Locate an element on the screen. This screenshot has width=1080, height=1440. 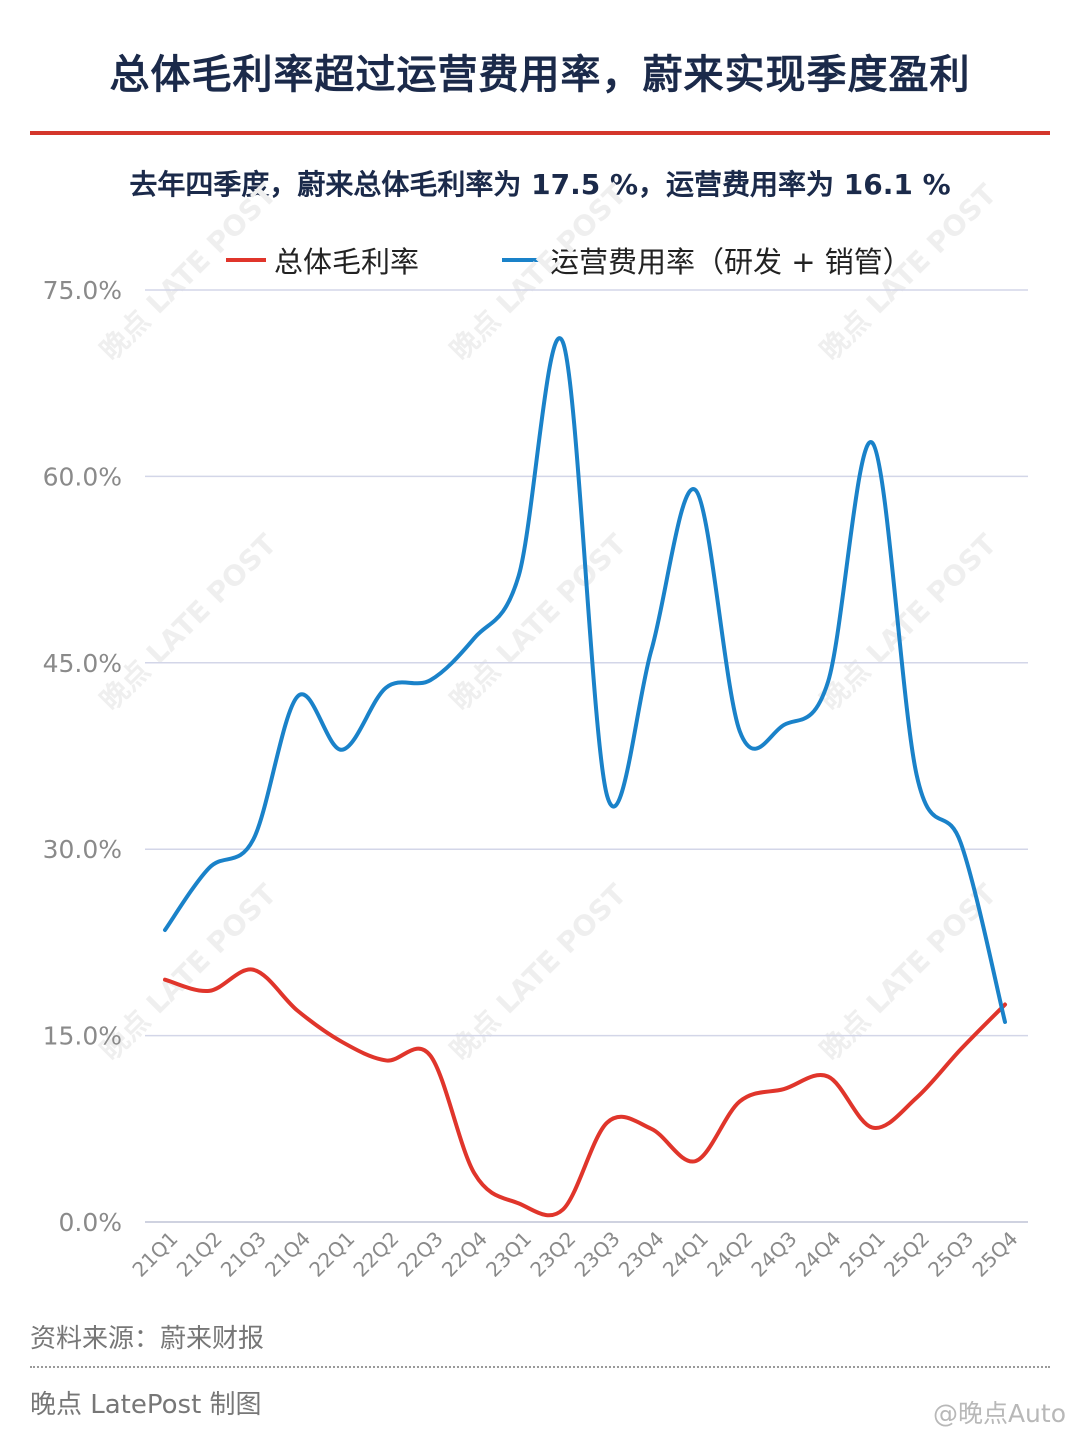
x-tick-label: 21Q3 is located at coordinates (243, 1254).